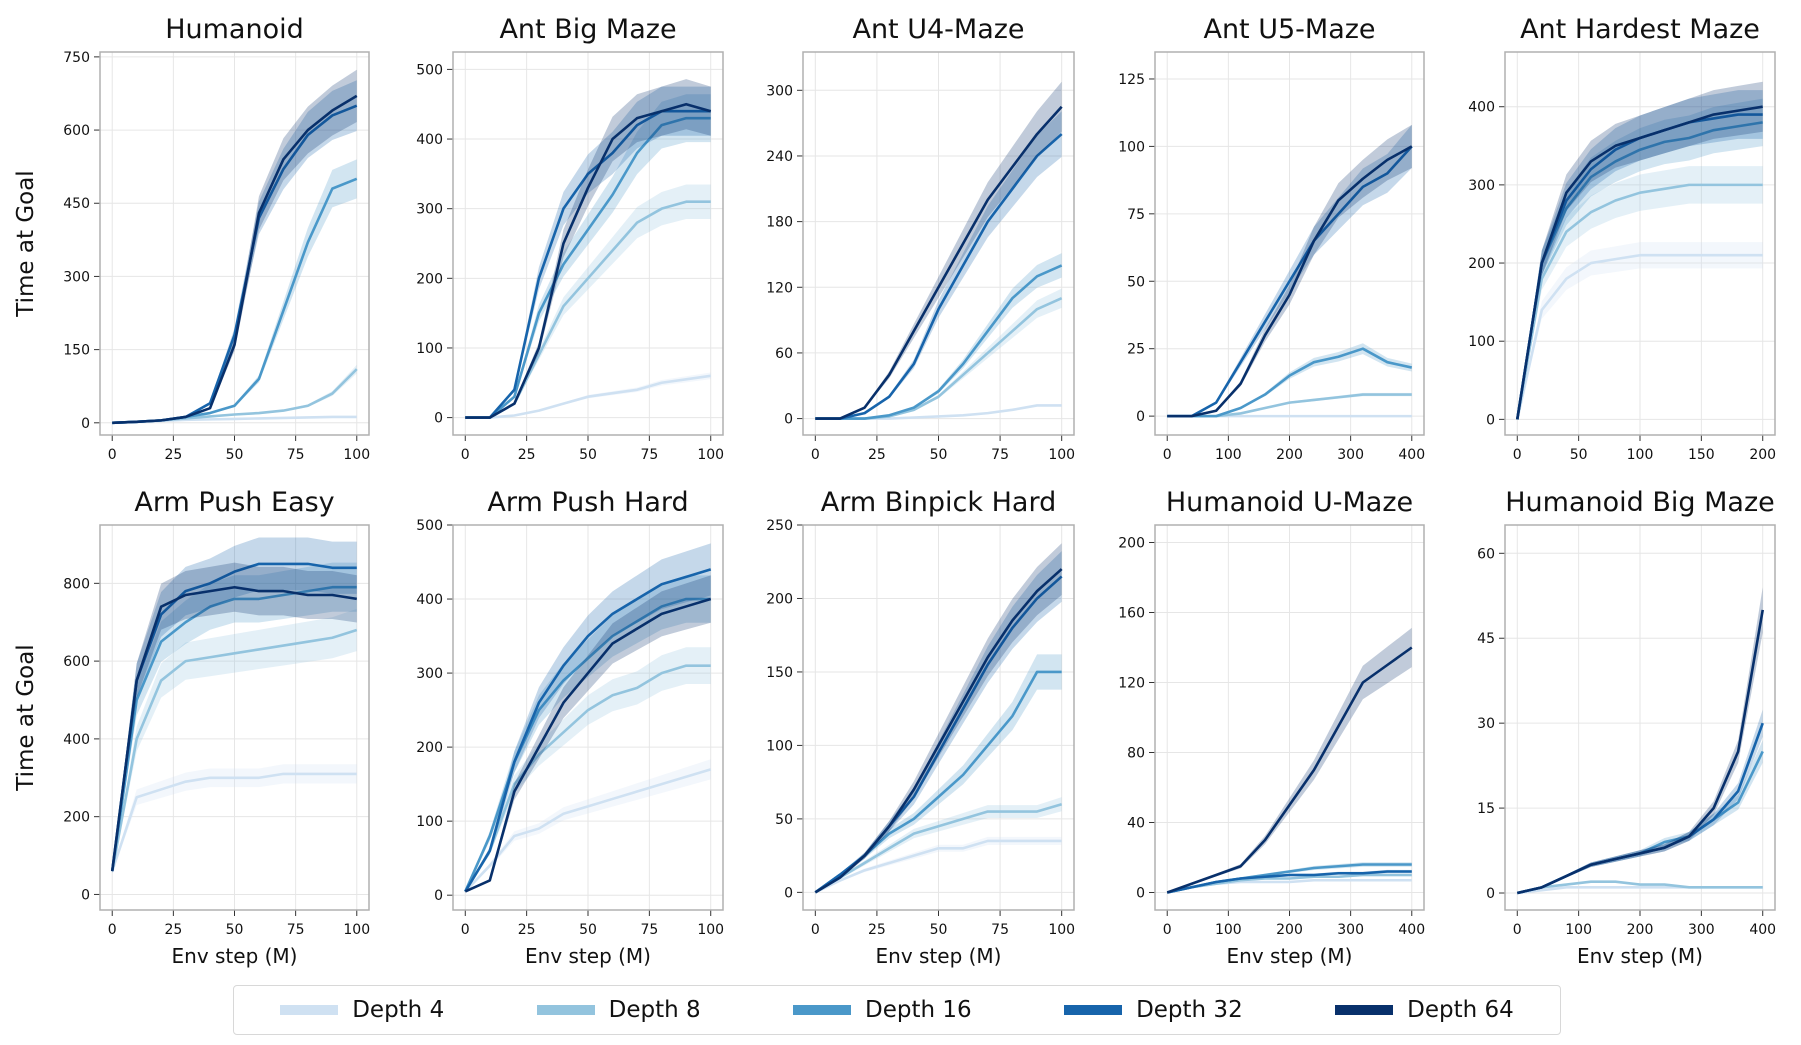 The width and height of the screenshot is (1801, 1045). I want to click on y-axis-label: Time at Goal, so click(26, 243).